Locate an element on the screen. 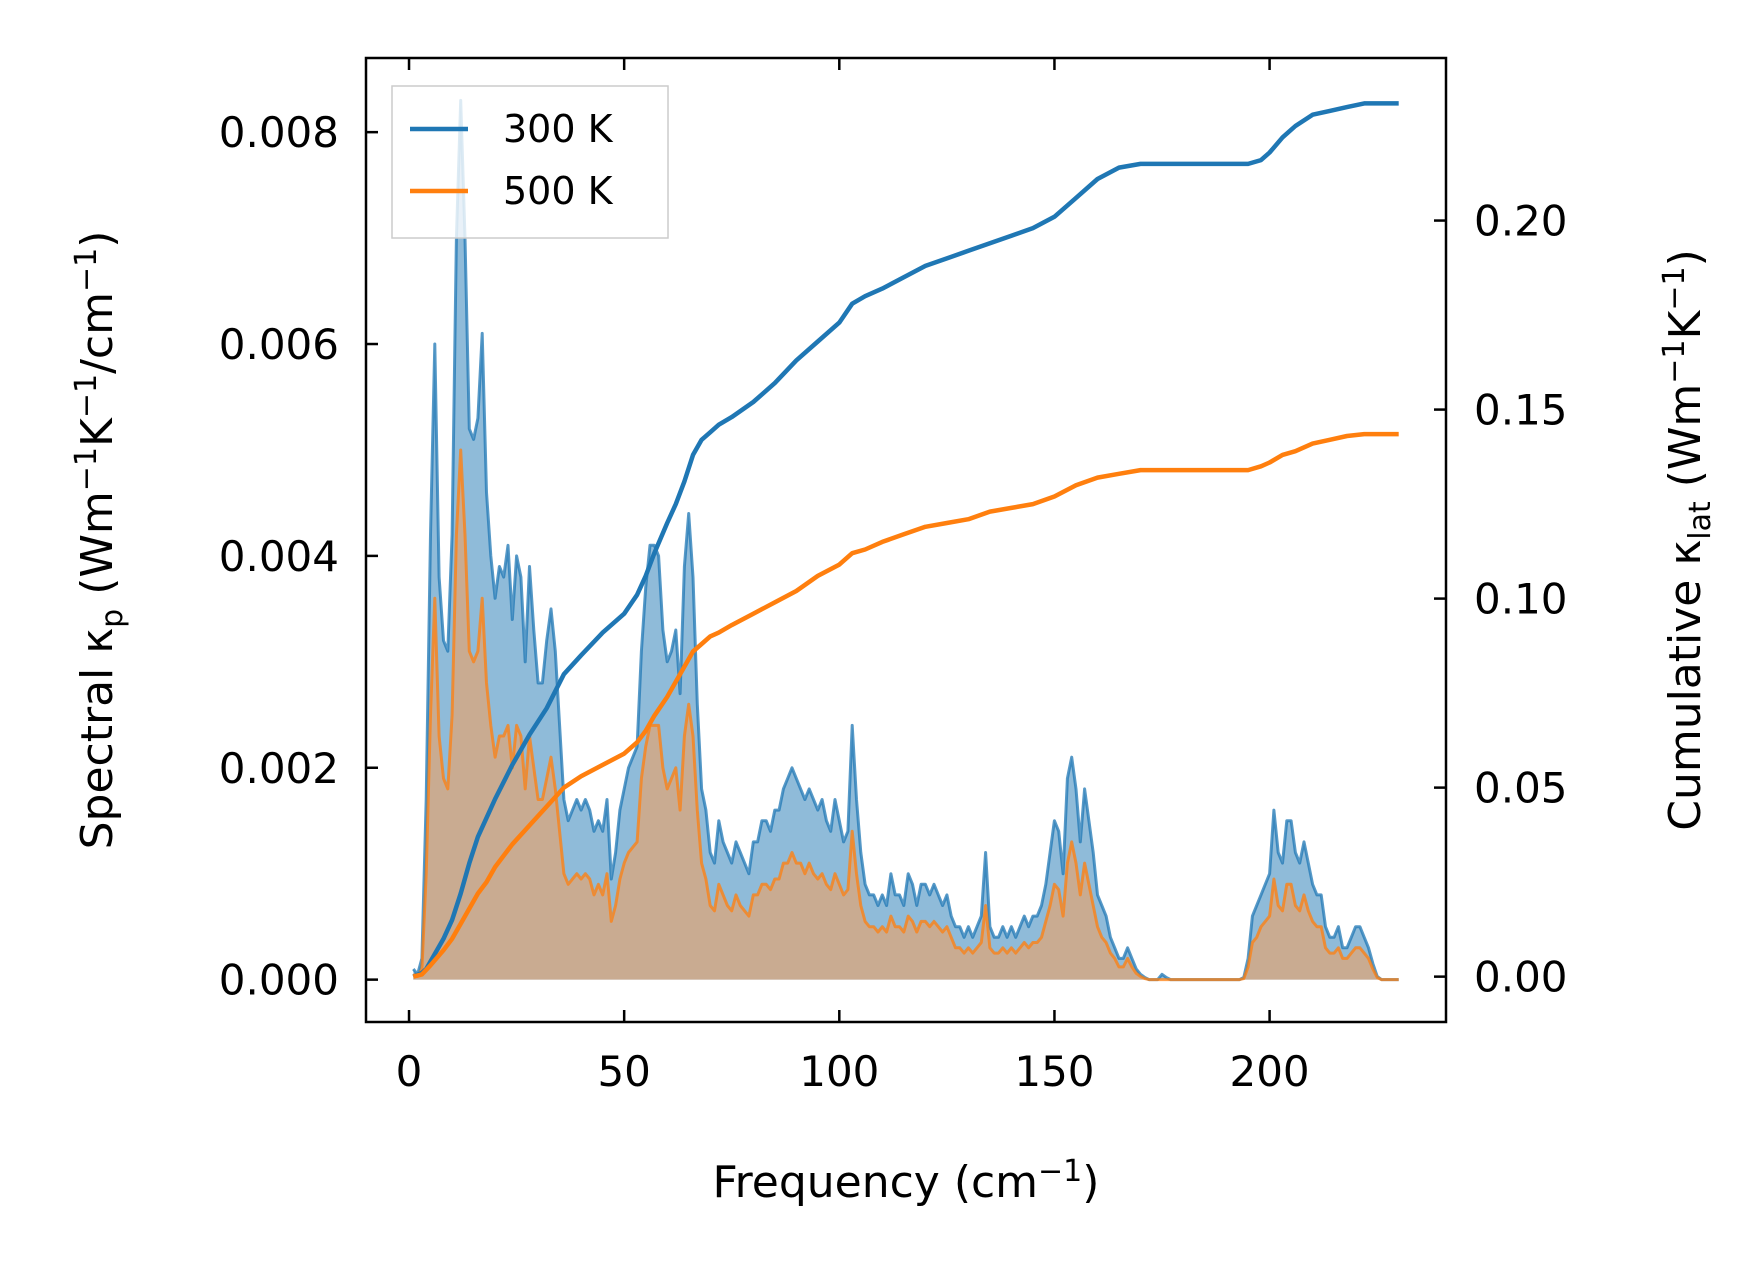 The height and width of the screenshot is (1264, 1753). x-tick-label: 100 is located at coordinates (839, 1071).